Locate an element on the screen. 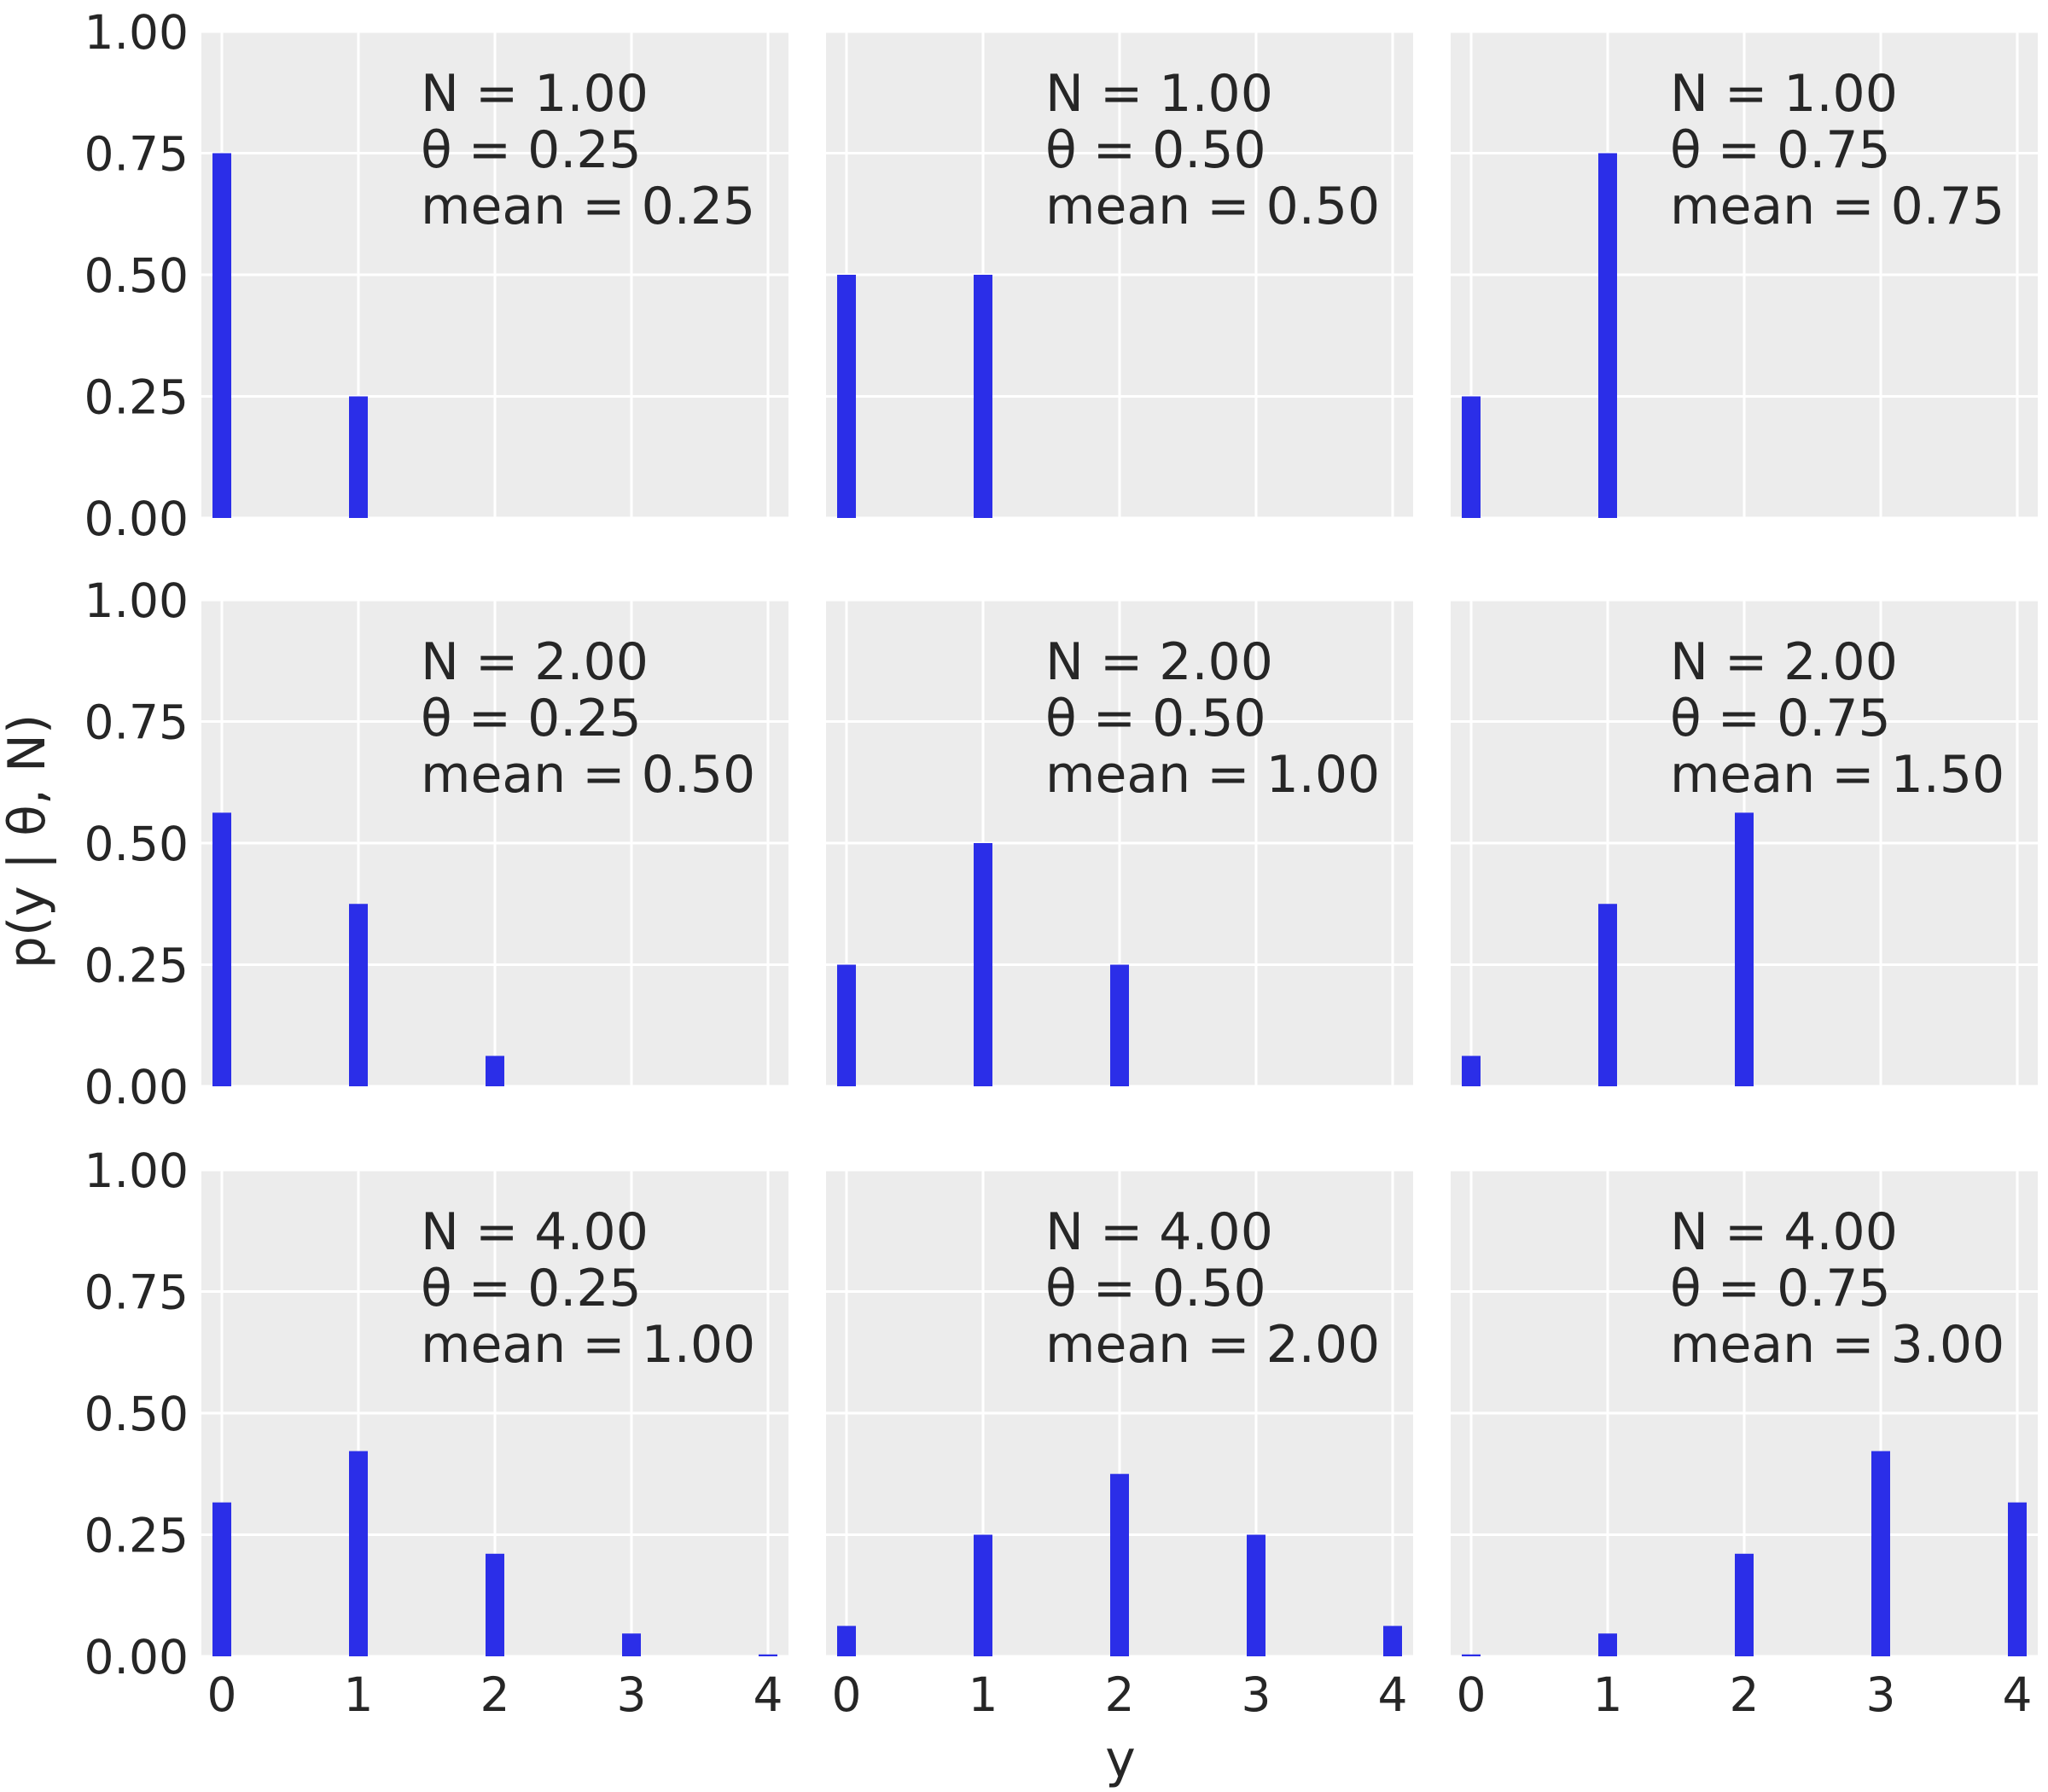  panel-annotation-line: mean = 0.25 is located at coordinates (588, 206).